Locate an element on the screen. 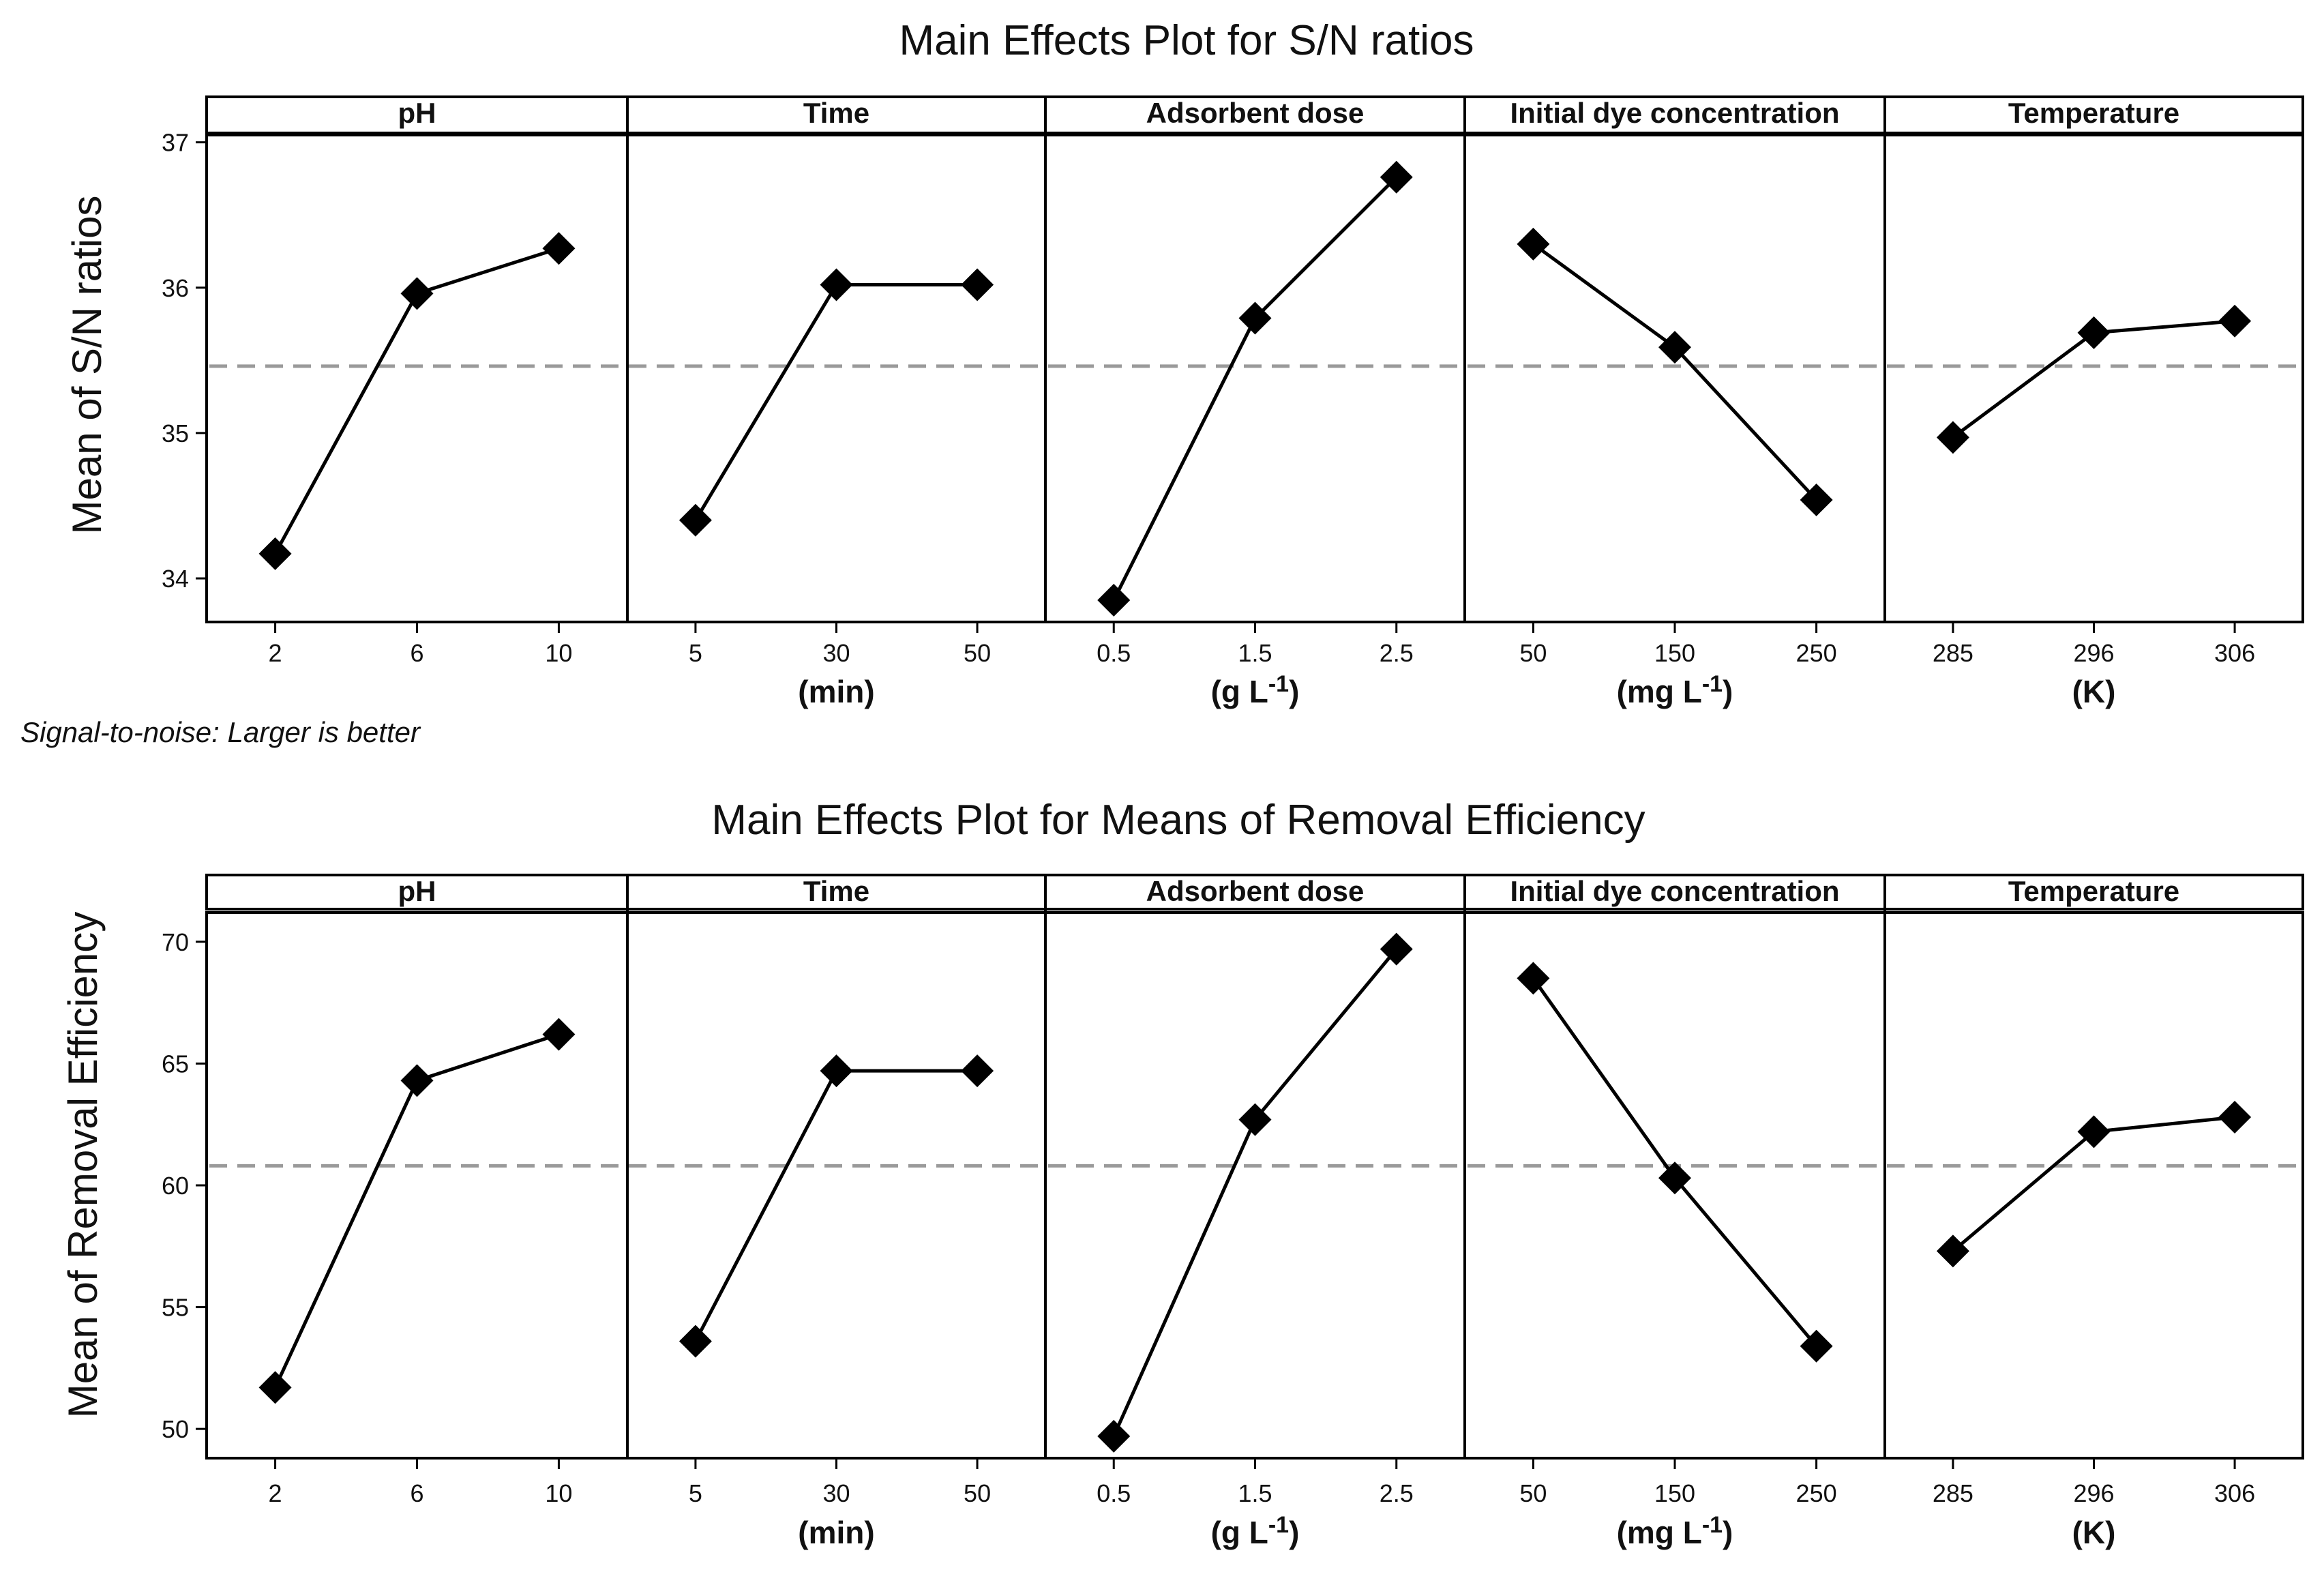 This screenshot has height=1585, width=2324. panel-temperature: Temperature 285 296 306 (K) is located at coordinates (2069, 1212).